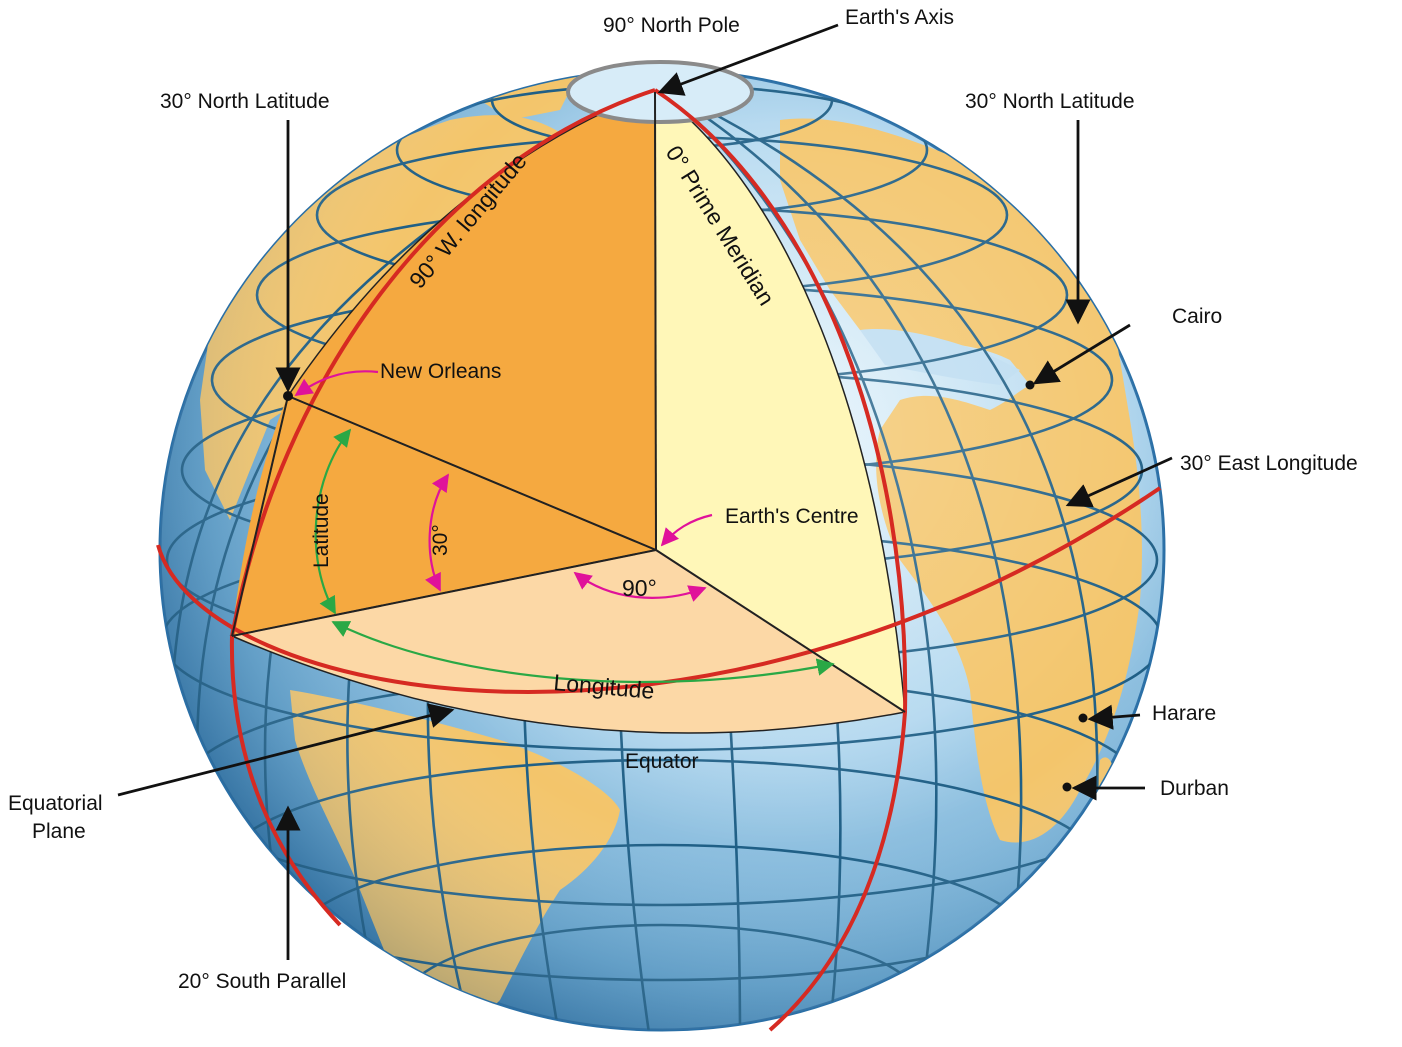 The image size is (1402, 1047). What do you see at coordinates (59, 831) in the screenshot?
I see `equatorial-plane-label-line2: Plane` at bounding box center [59, 831].